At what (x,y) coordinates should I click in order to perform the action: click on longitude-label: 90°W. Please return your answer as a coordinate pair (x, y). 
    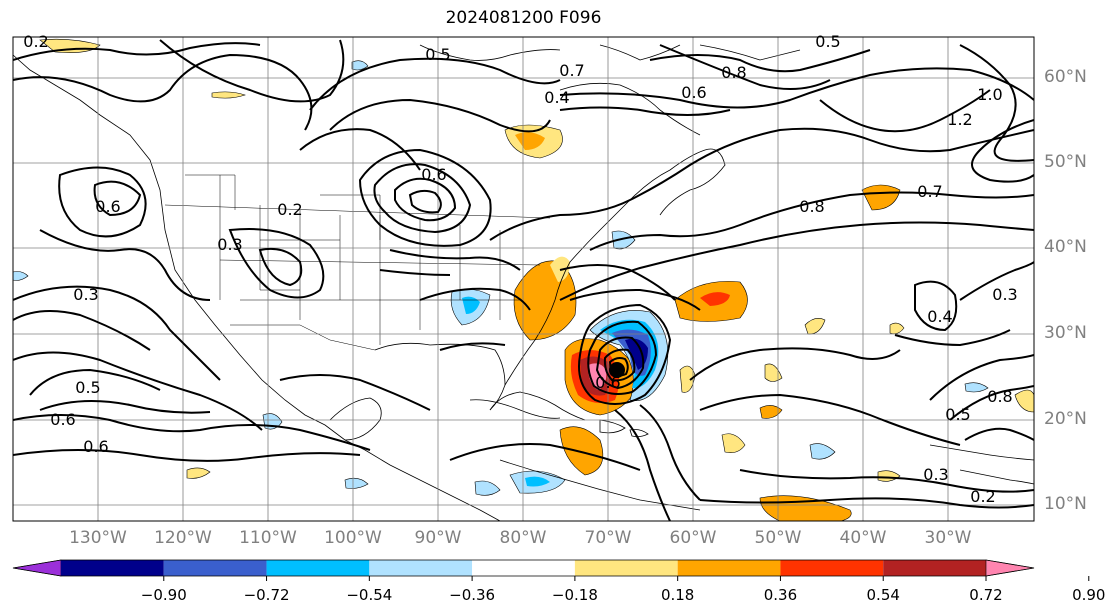
    Looking at the image, I should click on (438, 538).